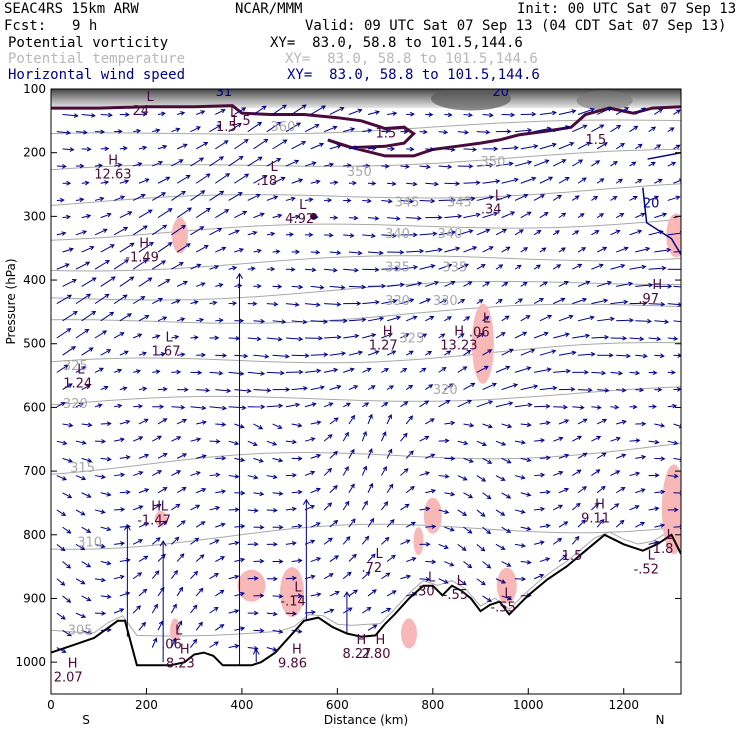 The height and width of the screenshot is (740, 740). Describe the element at coordinates (432, 705) in the screenshot. I see `x-tick-label: 800` at that location.